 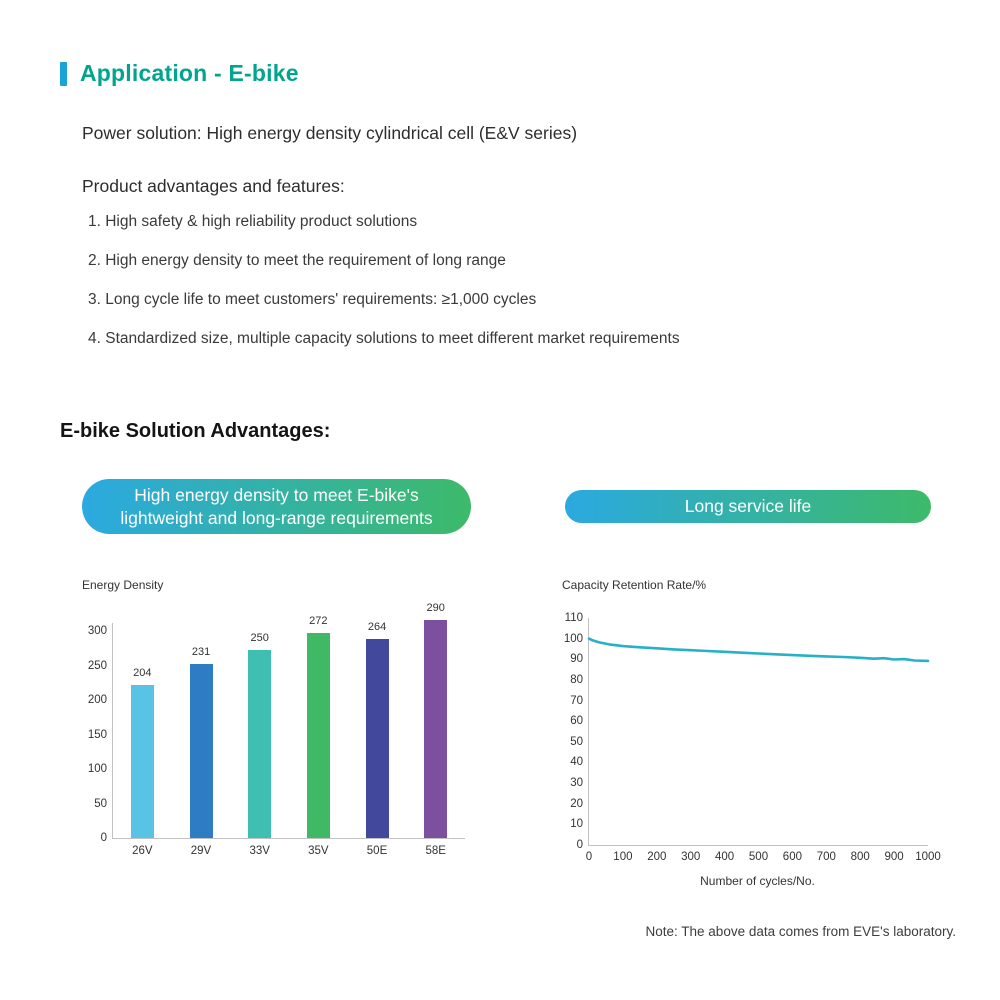 I want to click on bar-category-label: 33V, so click(x=259, y=851).